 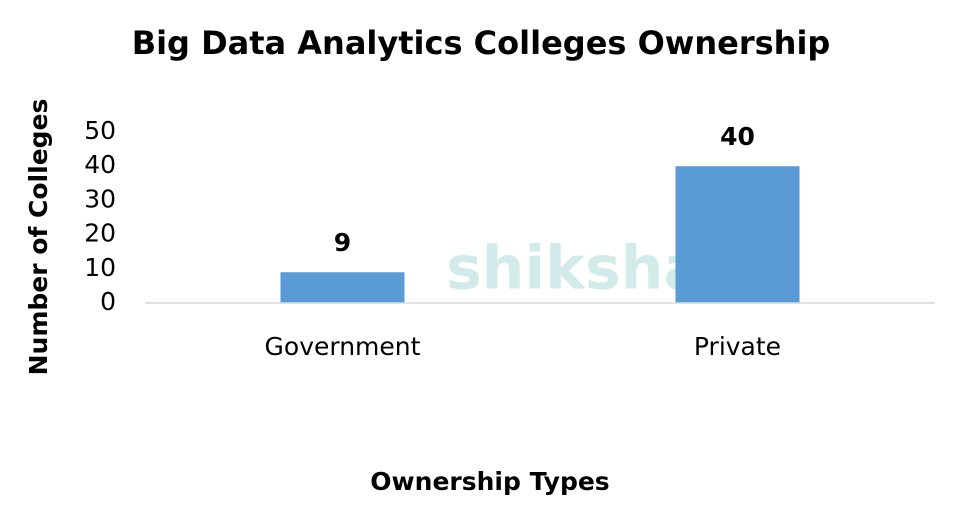 What do you see at coordinates (100, 130) in the screenshot?
I see `y-tick-label: 50` at bounding box center [100, 130].